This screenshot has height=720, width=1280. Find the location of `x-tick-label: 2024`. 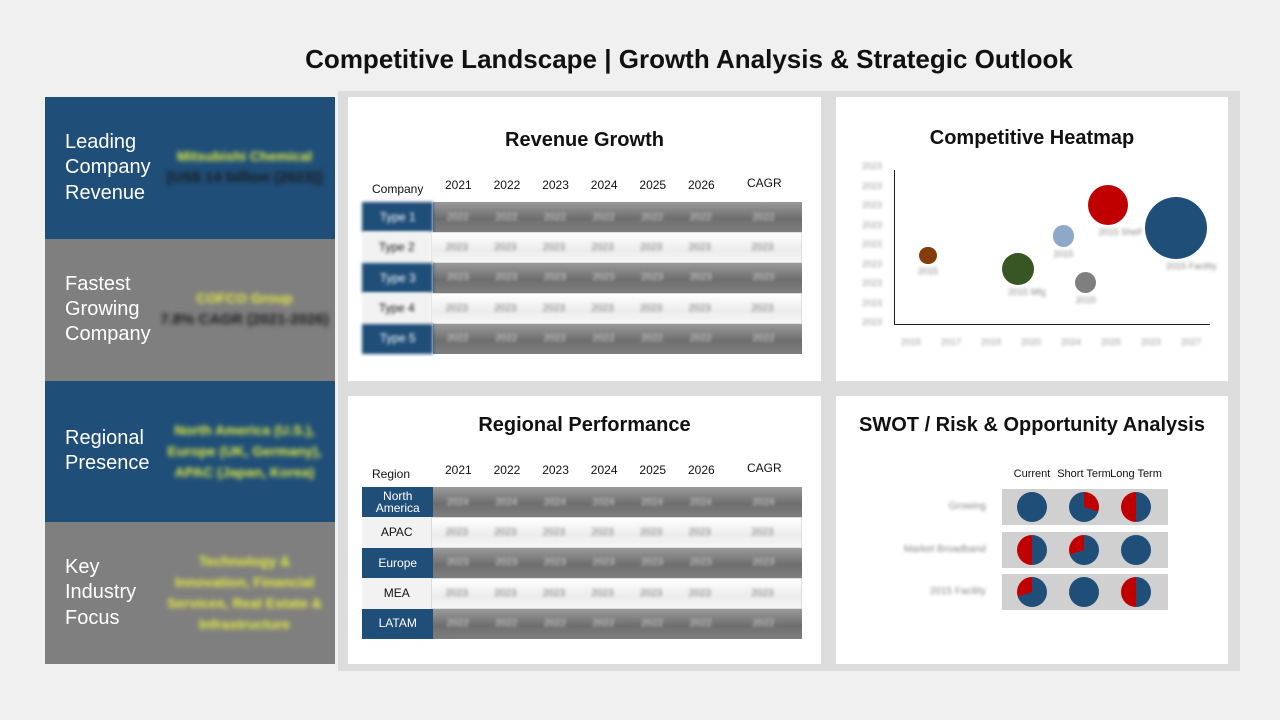

x-tick-label: 2024 is located at coordinates (1071, 342).